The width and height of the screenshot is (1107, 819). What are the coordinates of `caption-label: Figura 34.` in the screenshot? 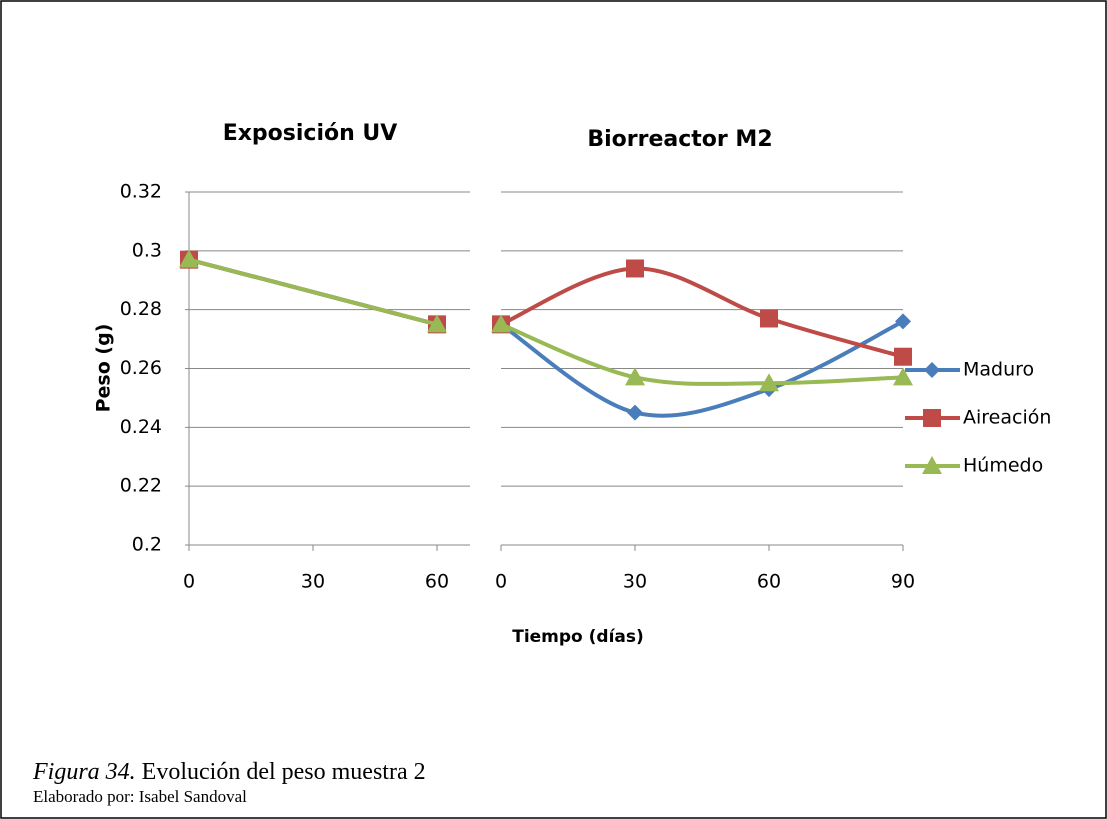 It's located at (84, 772).